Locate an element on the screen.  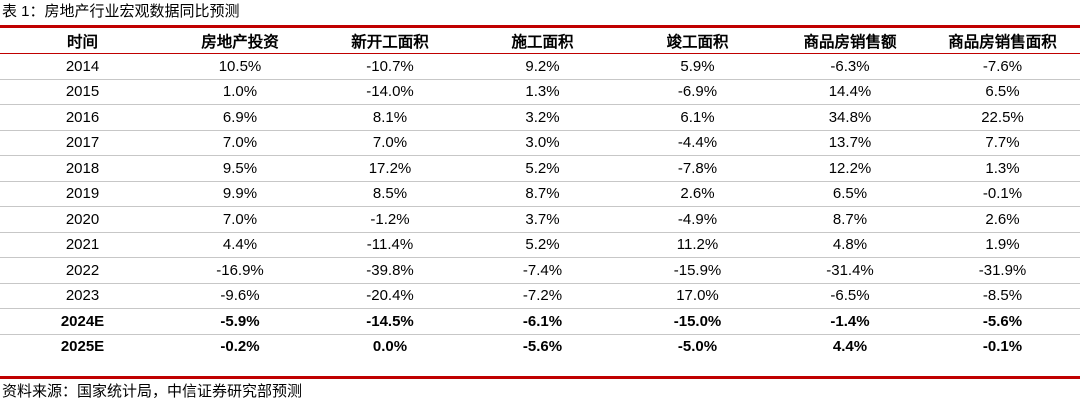
table-cell: -7.8% is located at coordinates (697, 168).